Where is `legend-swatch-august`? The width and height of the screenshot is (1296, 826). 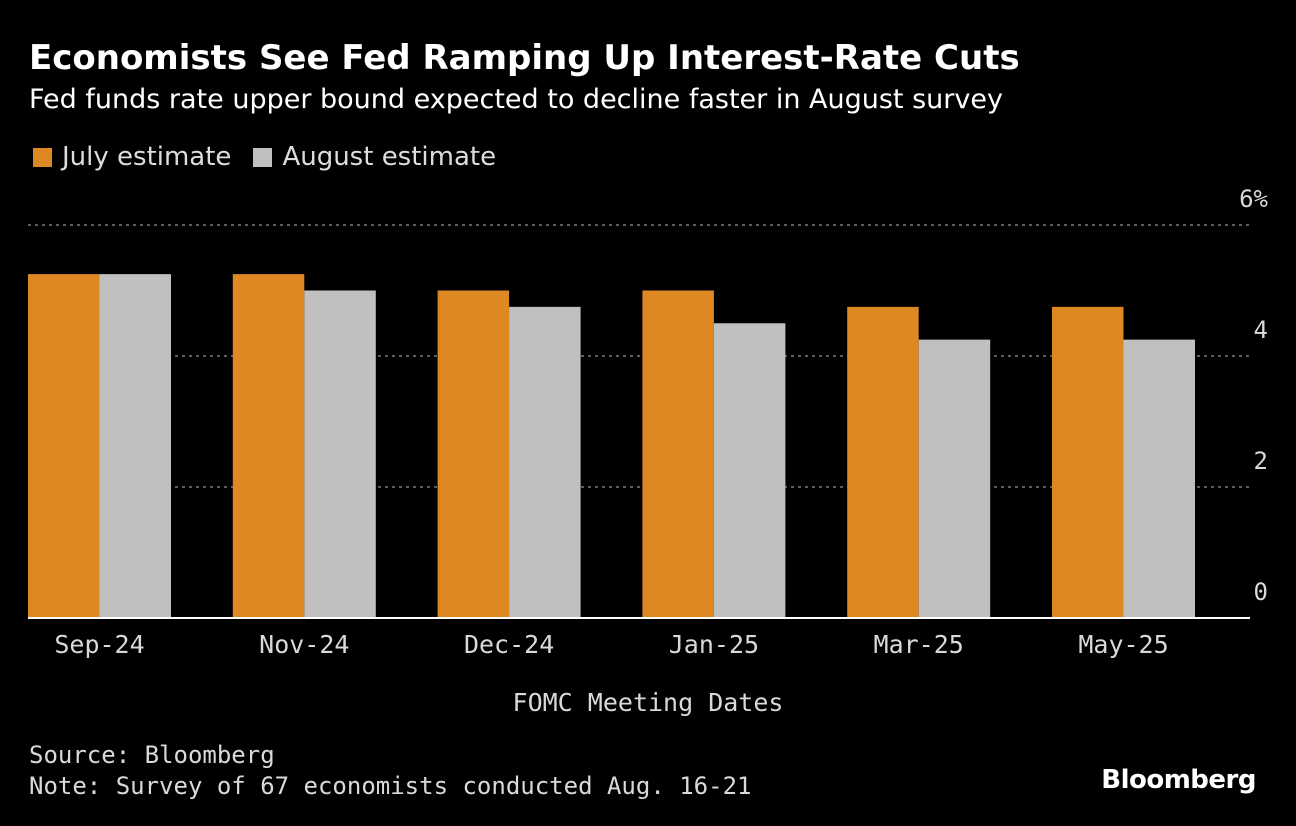 legend-swatch-august is located at coordinates (263, 157).